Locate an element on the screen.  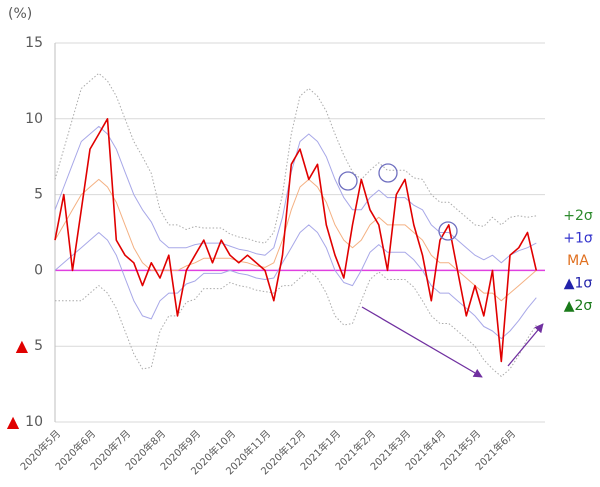
legend-label: ▲2σ is located at coordinates (578, 306).